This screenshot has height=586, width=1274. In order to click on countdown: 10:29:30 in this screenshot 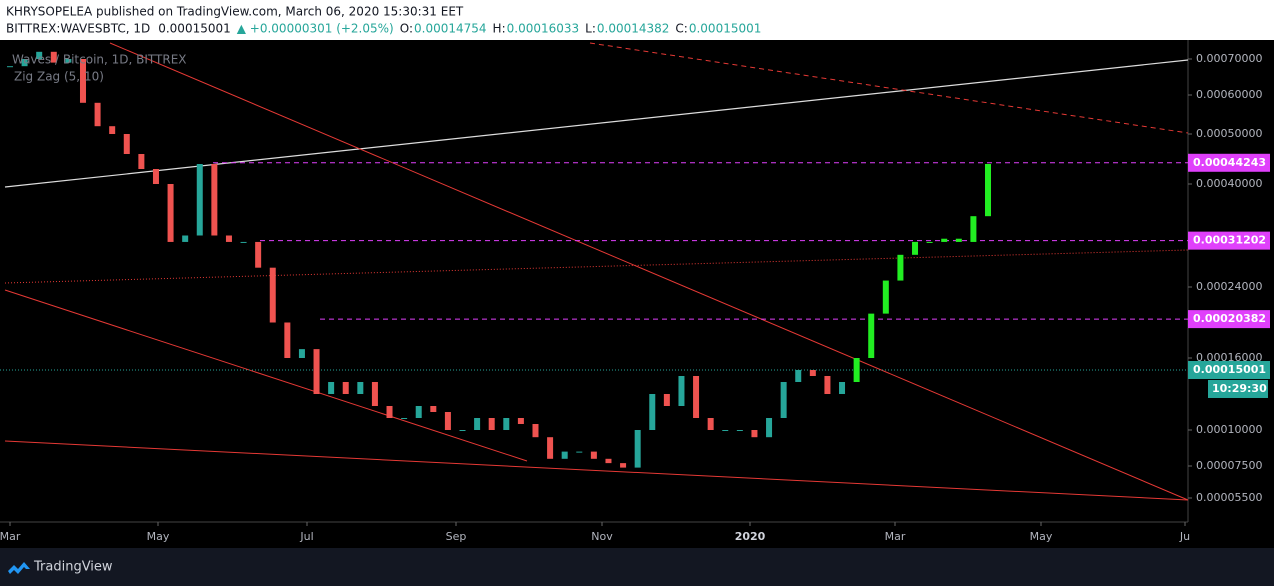, I will do `click(1239, 388)`.